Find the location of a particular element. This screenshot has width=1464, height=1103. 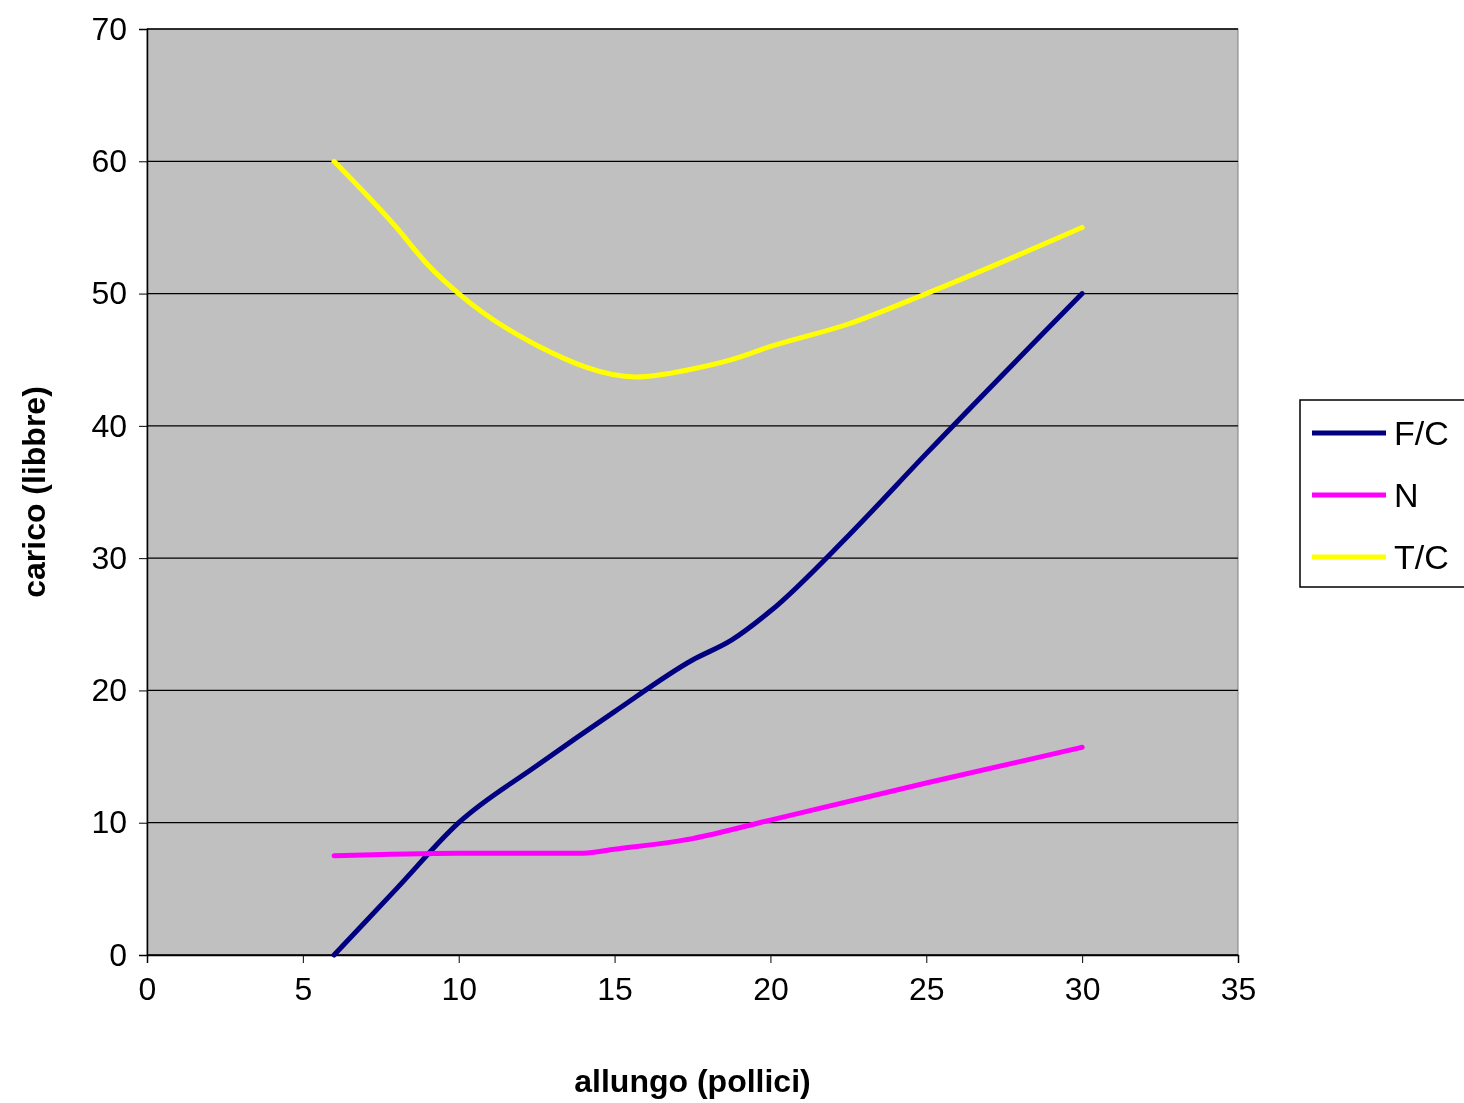

legend-label: F/C is located at coordinates (1421, 433).